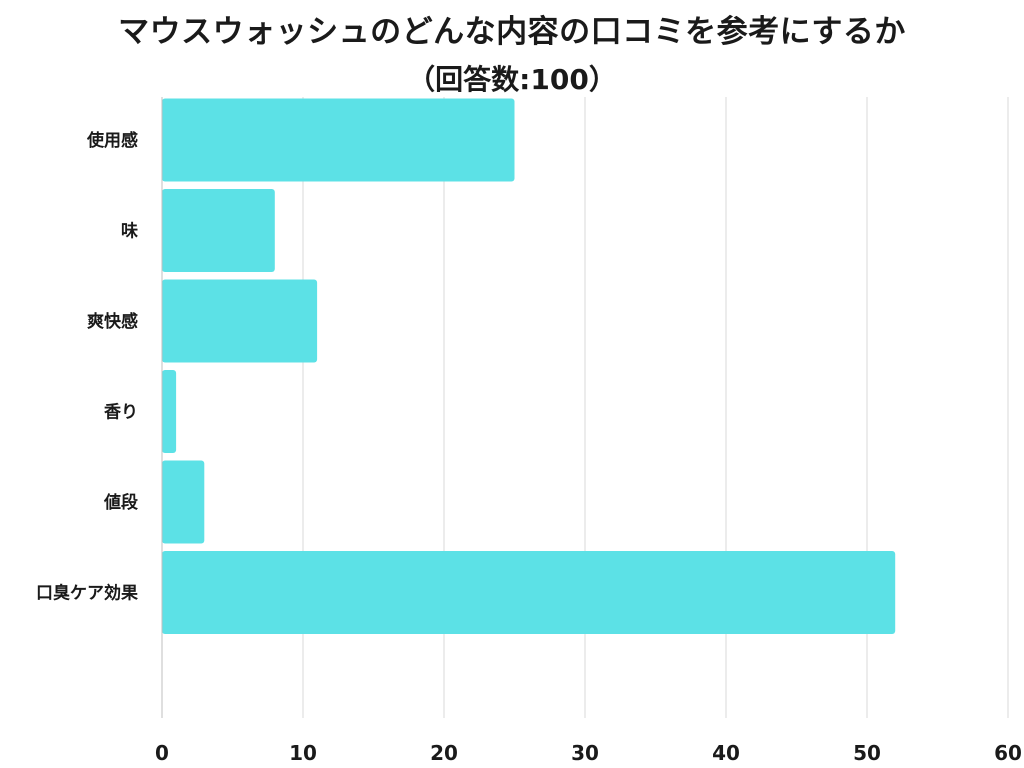 The height and width of the screenshot is (768, 1024). What do you see at coordinates (87, 593) in the screenshot?
I see `category-label-5: 口臭ケア効果` at bounding box center [87, 593].